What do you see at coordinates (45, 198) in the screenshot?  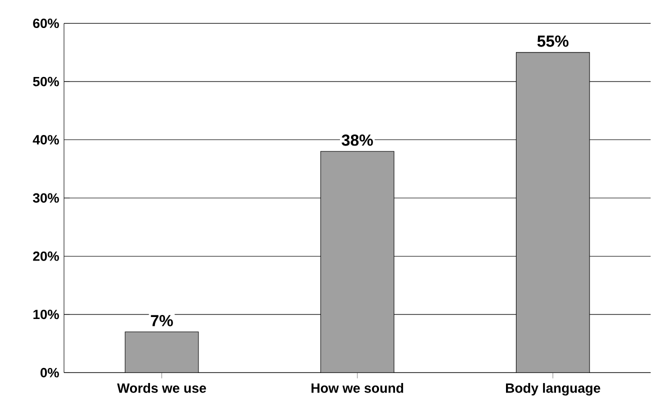 I see `y-tick-label: 30%` at bounding box center [45, 198].